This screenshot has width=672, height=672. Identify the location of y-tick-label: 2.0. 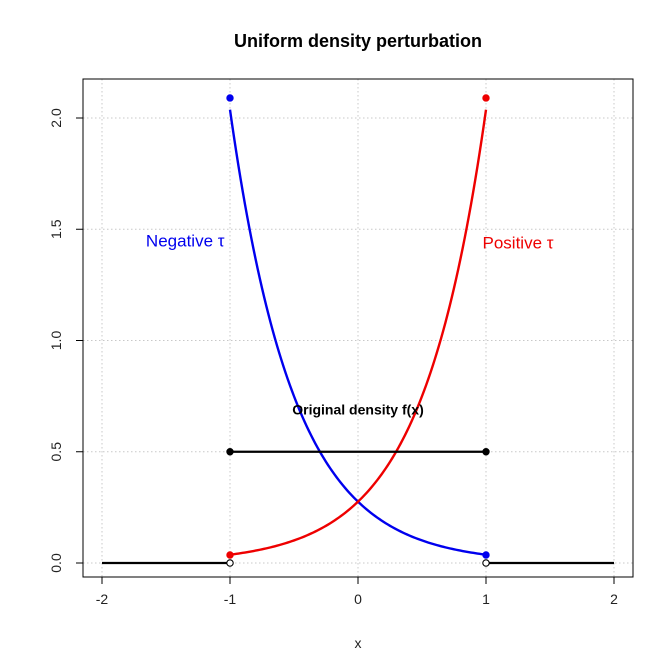
(56, 118).